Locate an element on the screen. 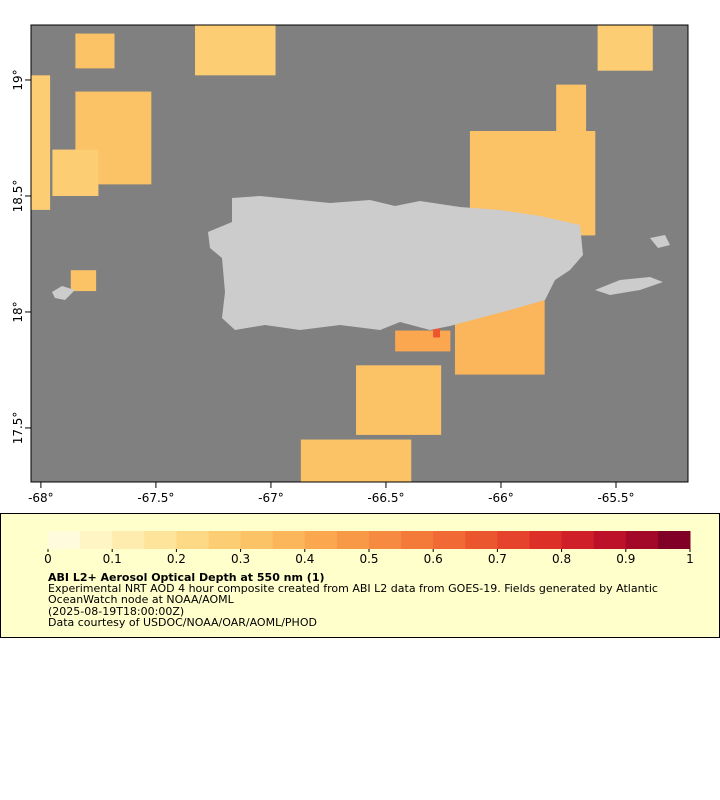  y-tick-label: 17.5° is located at coordinates (18, 428).